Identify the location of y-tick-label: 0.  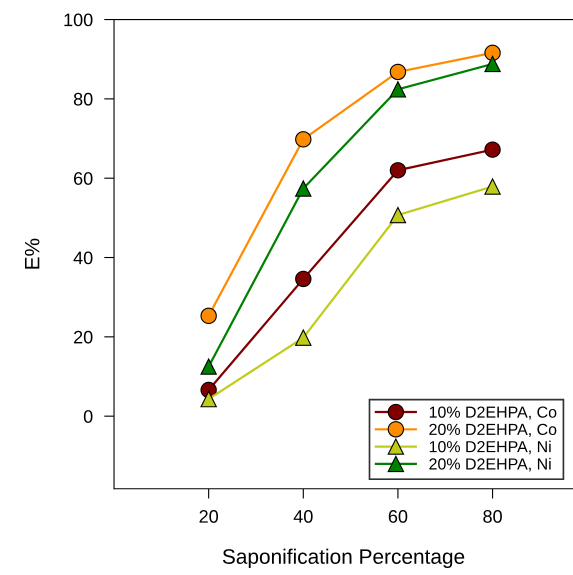
(88, 416).